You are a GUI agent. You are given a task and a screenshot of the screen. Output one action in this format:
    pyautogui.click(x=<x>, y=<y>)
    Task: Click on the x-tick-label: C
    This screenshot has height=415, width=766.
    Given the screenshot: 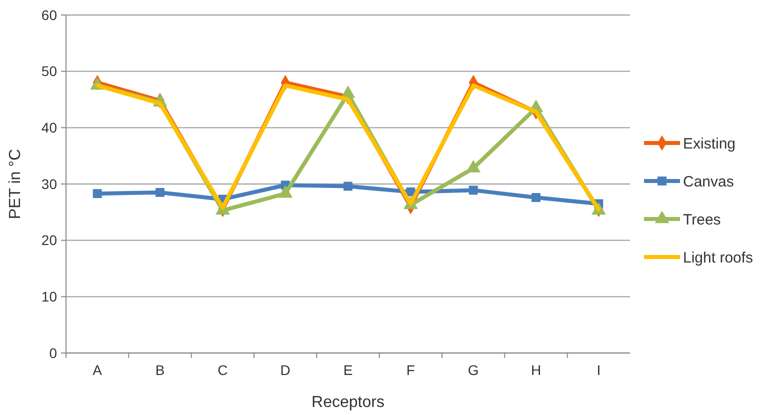 What is the action you would take?
    pyautogui.click(x=223, y=370)
    